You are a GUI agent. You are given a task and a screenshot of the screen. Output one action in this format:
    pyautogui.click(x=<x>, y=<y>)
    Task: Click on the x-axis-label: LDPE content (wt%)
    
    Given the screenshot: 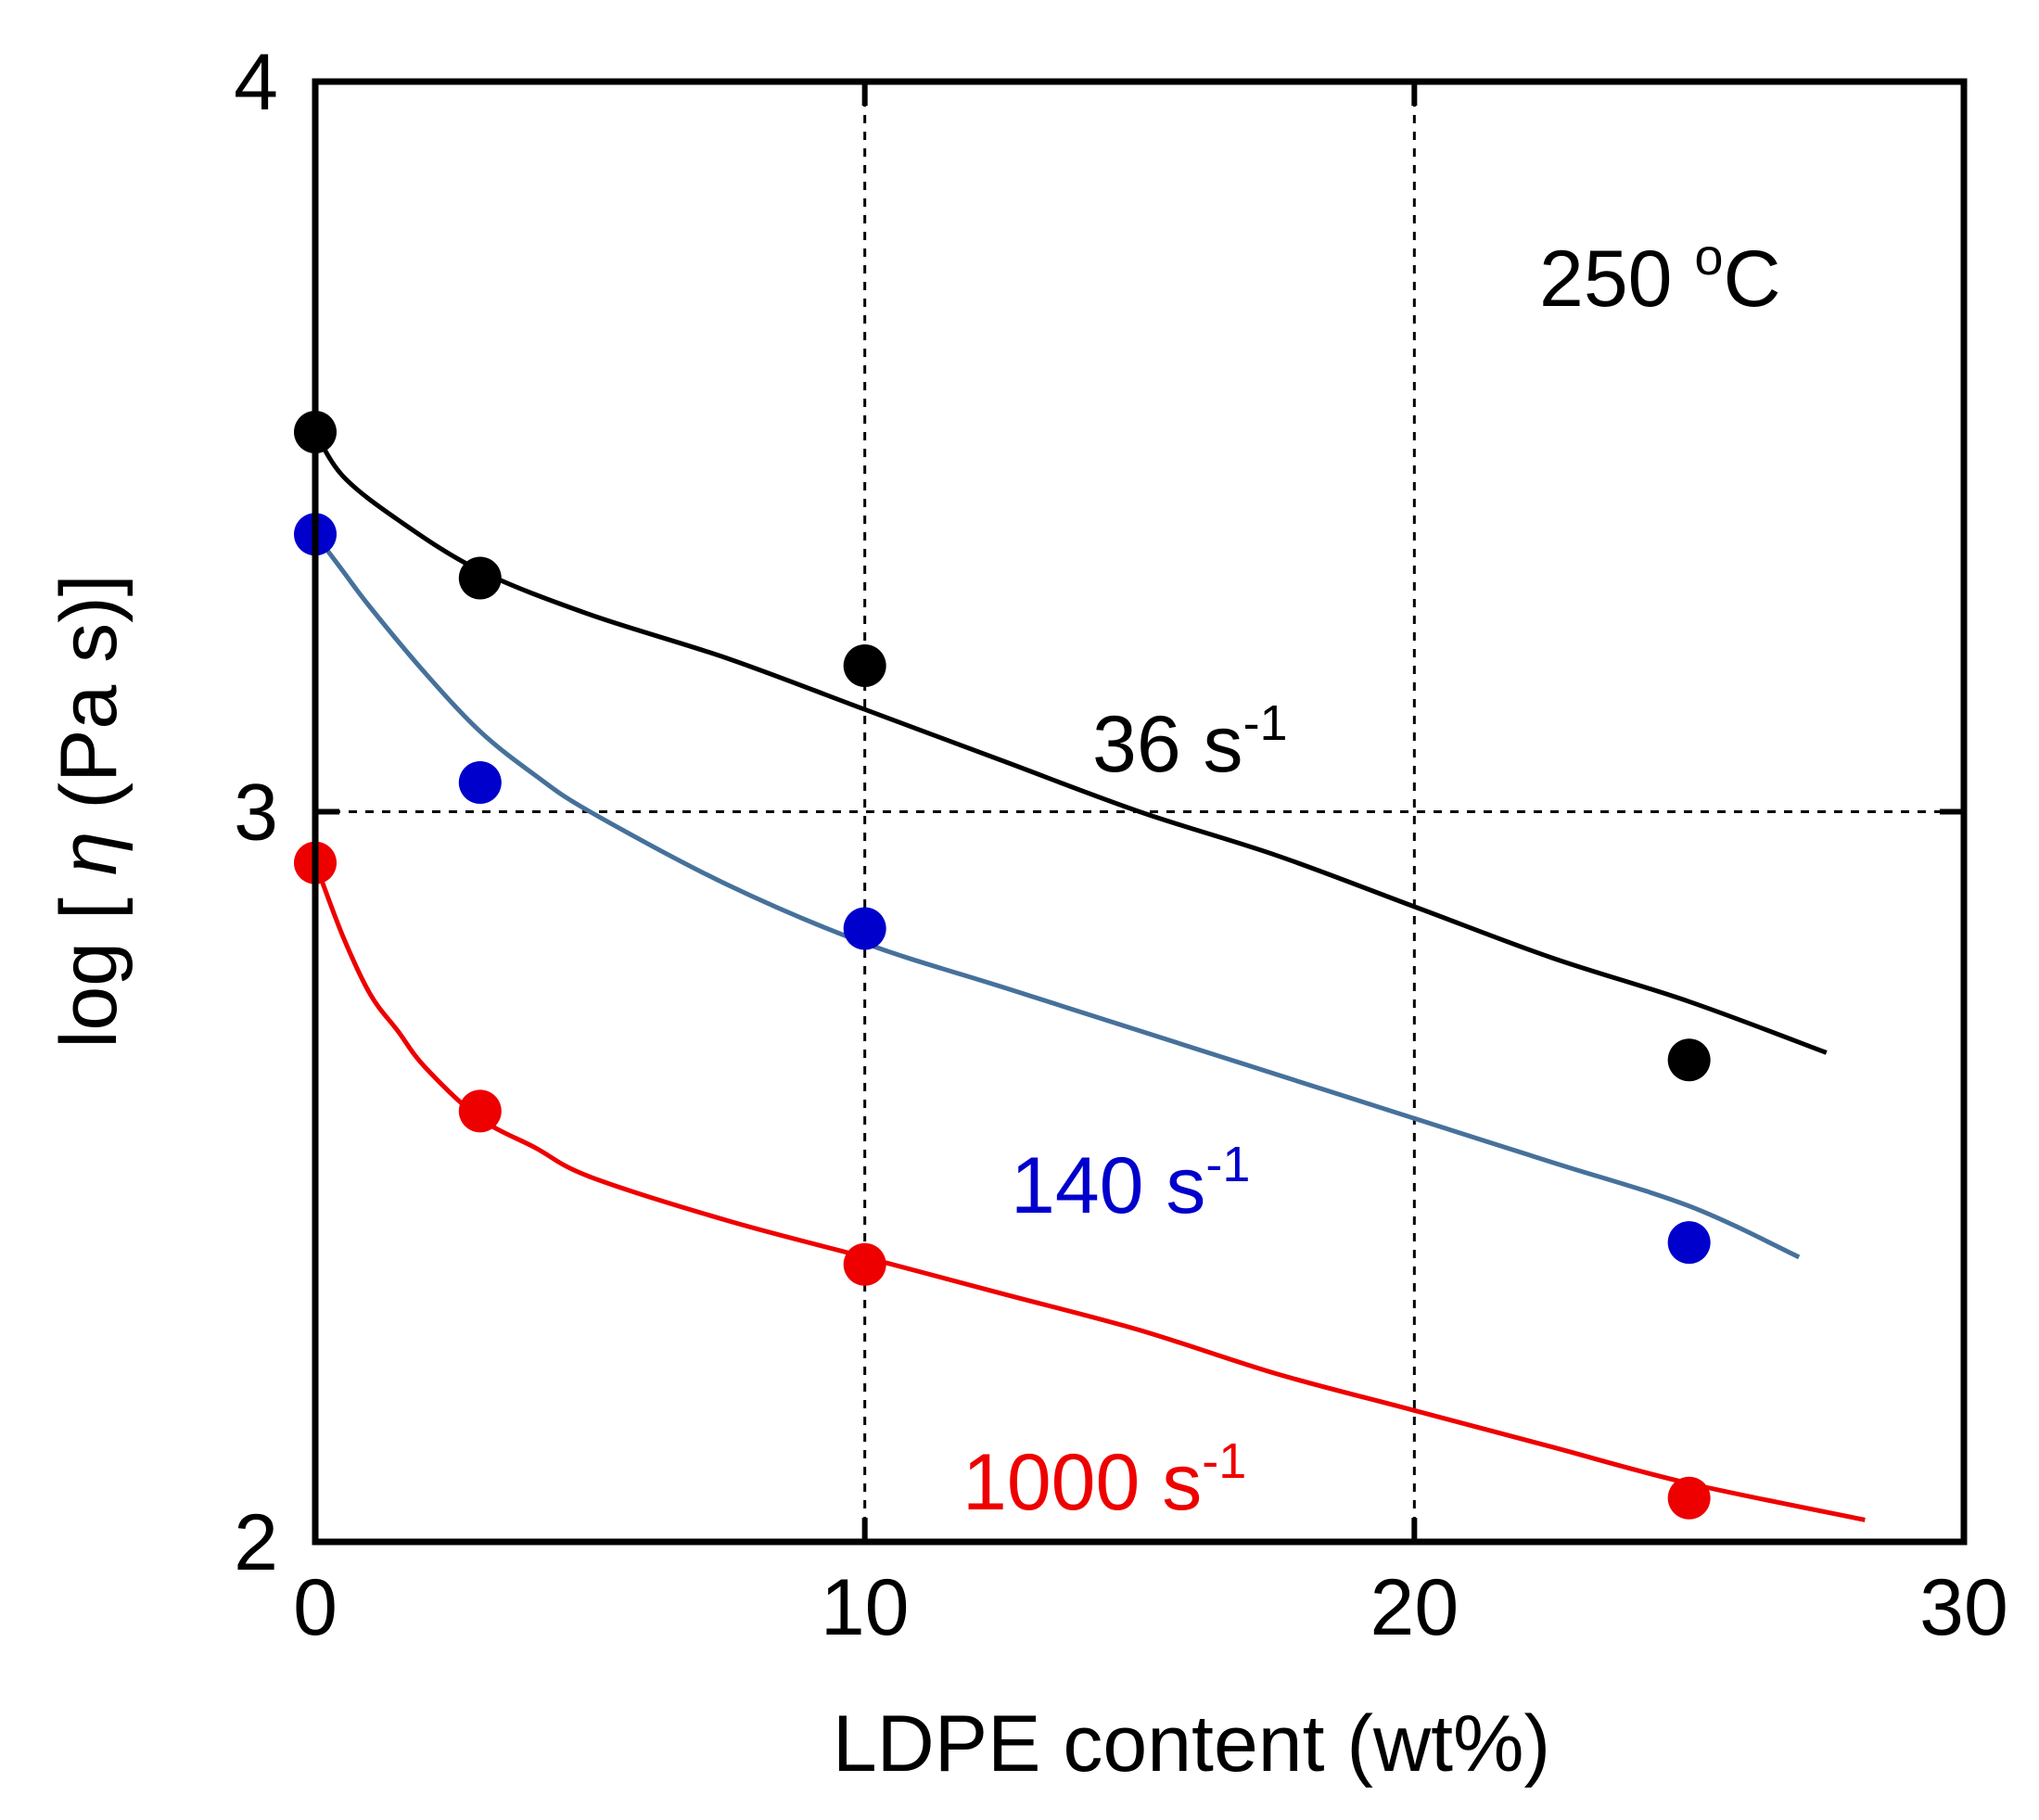 What is the action you would take?
    pyautogui.click(x=1191, y=1743)
    